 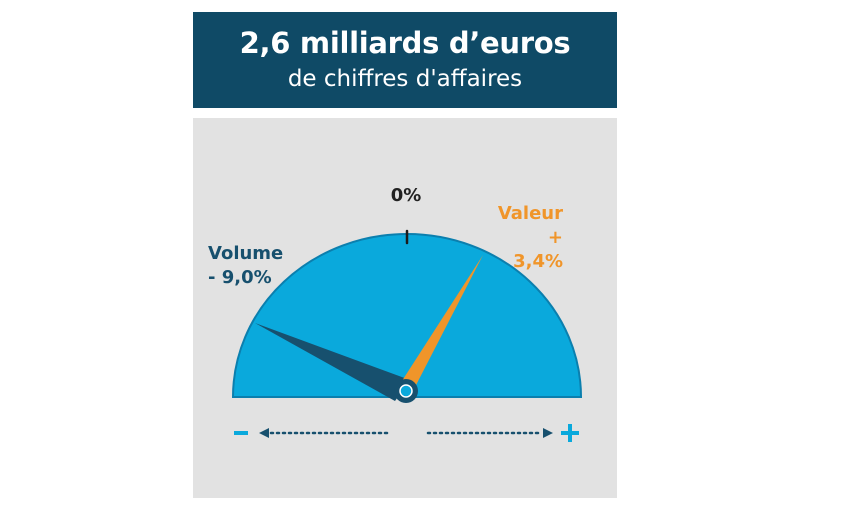 What do you see at coordinates (405, 79) in the screenshot?
I see `headline-subtitle: de chiffres d'affaires` at bounding box center [405, 79].